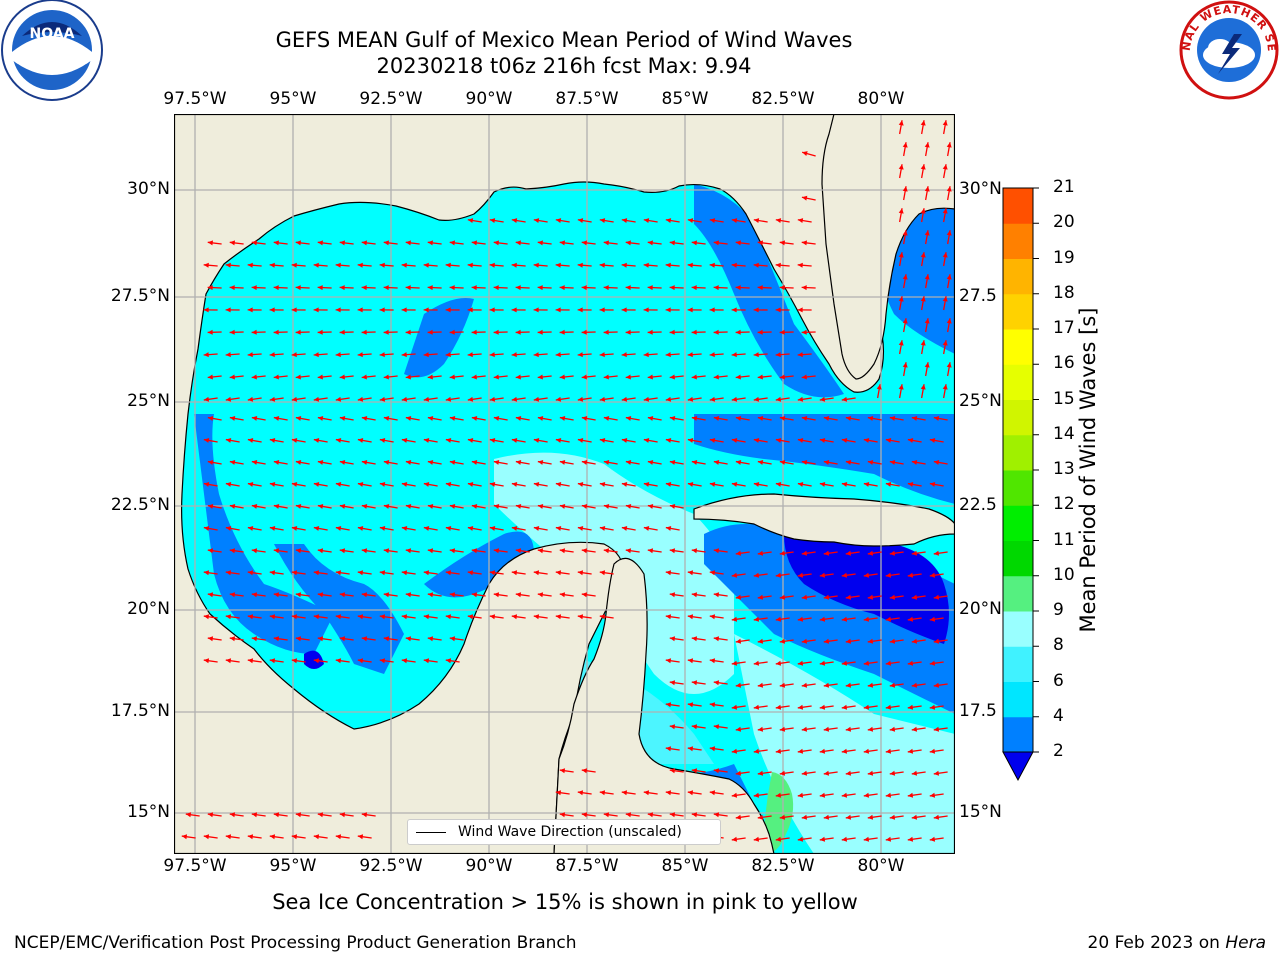  Describe the element at coordinates (1088, 470) in the screenshot. I see `colorbar-title: Mean Period of Wind Waves [s]` at that location.